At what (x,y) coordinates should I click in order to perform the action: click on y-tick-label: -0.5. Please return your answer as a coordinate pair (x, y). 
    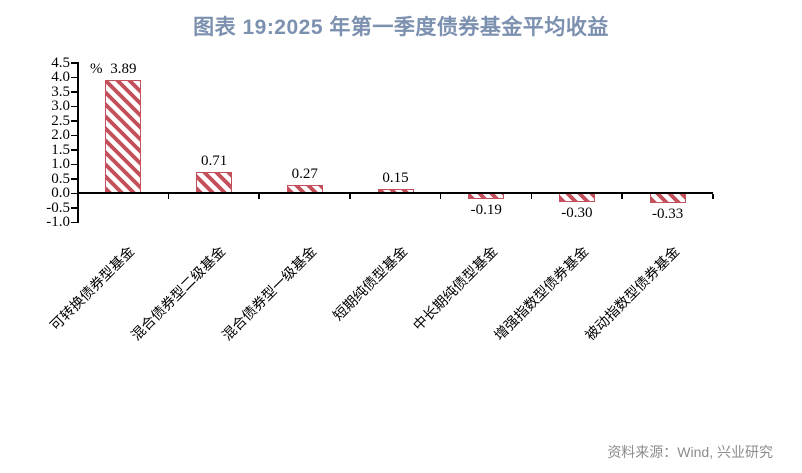
    Looking at the image, I should click on (58, 207).